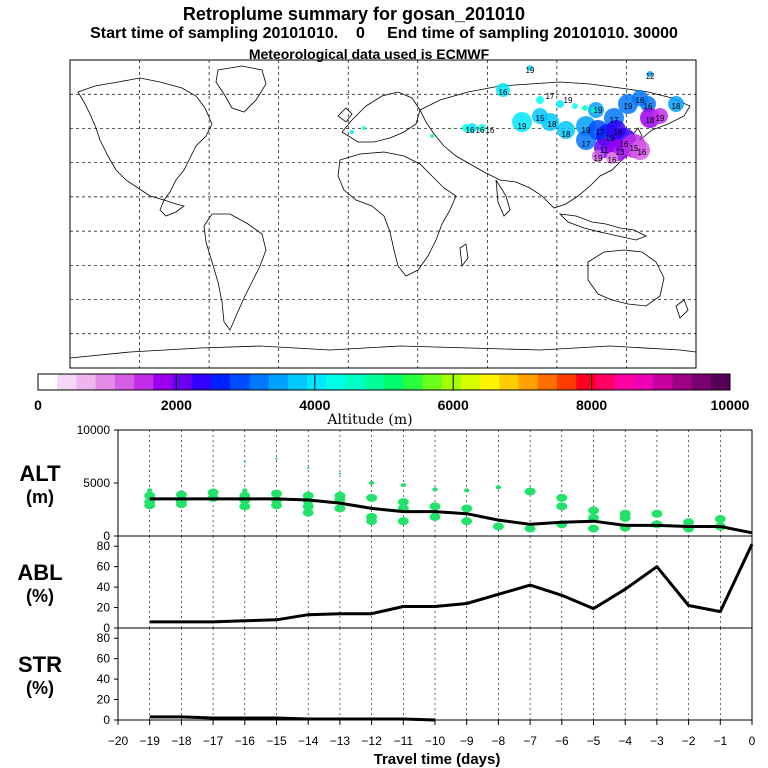 This screenshot has height=768, width=768. Describe the element at coordinates (730, 405) in the screenshot. I see `colorbar-tick-label: 10000` at that location.